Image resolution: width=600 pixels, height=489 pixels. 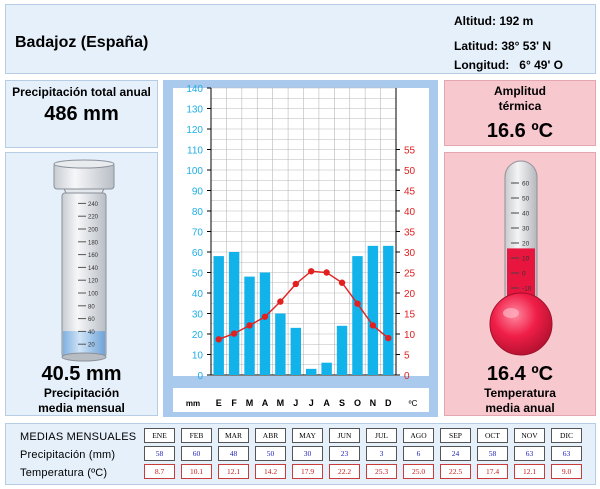 I want to click on month-label: E, so click(x=219, y=403).